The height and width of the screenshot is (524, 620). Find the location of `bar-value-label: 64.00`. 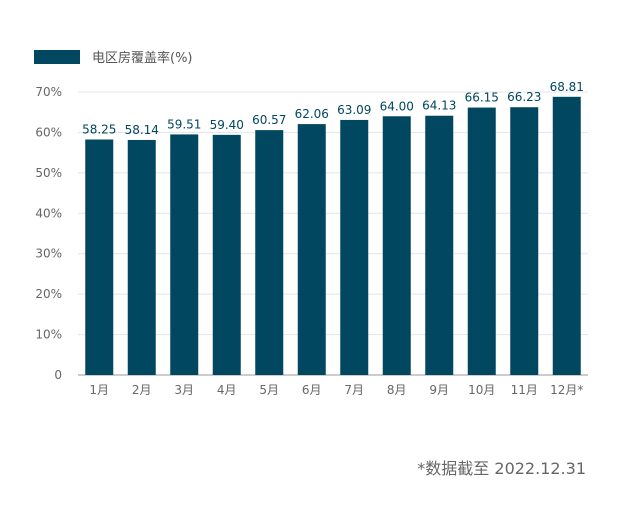

bar-value-label: 64.00 is located at coordinates (397, 106).